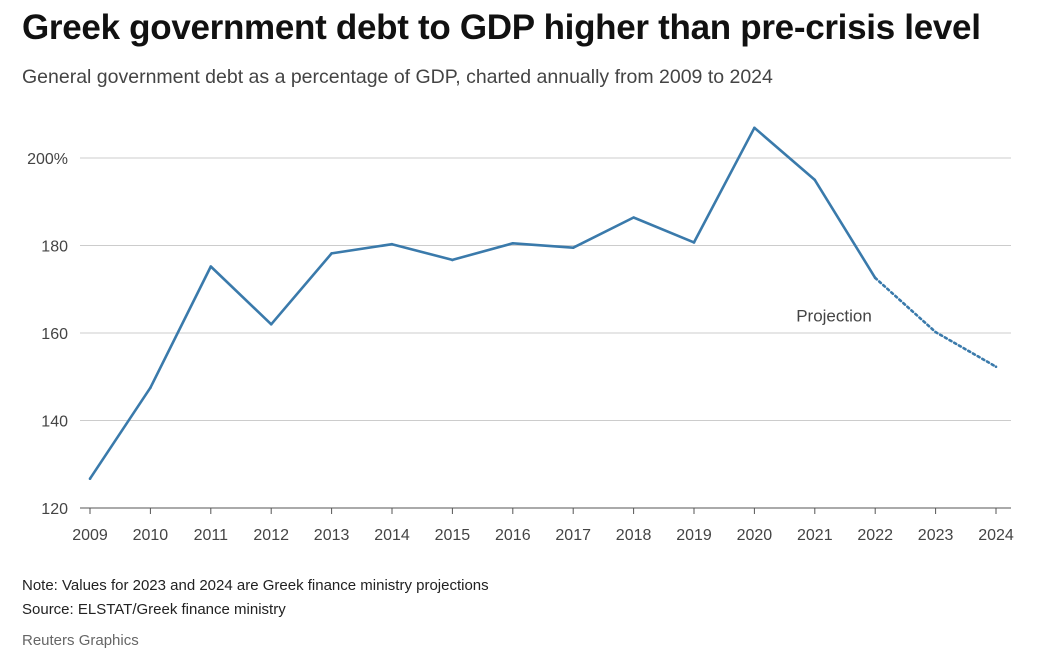 The image size is (1041, 655). What do you see at coordinates (875, 535) in the screenshot?
I see `x-tick-label: 2022` at bounding box center [875, 535].